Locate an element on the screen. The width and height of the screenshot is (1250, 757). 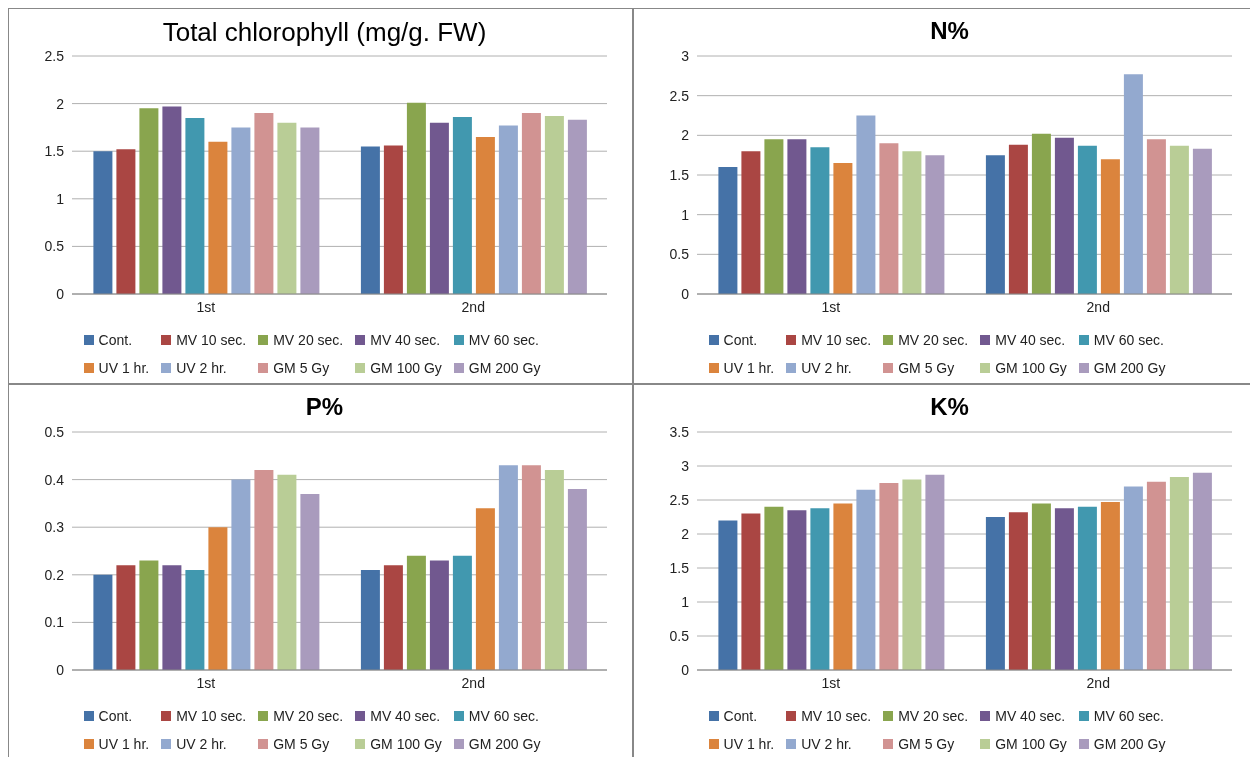
y-tick-label: 3.5 is located at coordinates (679, 431).